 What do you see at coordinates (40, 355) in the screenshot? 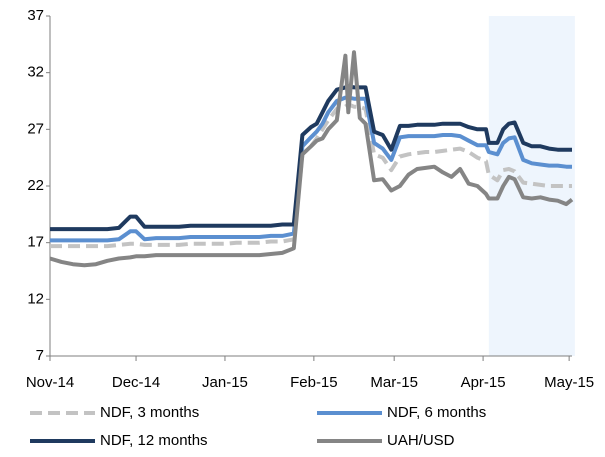
I see `y-tick-label: 7` at bounding box center [40, 355].